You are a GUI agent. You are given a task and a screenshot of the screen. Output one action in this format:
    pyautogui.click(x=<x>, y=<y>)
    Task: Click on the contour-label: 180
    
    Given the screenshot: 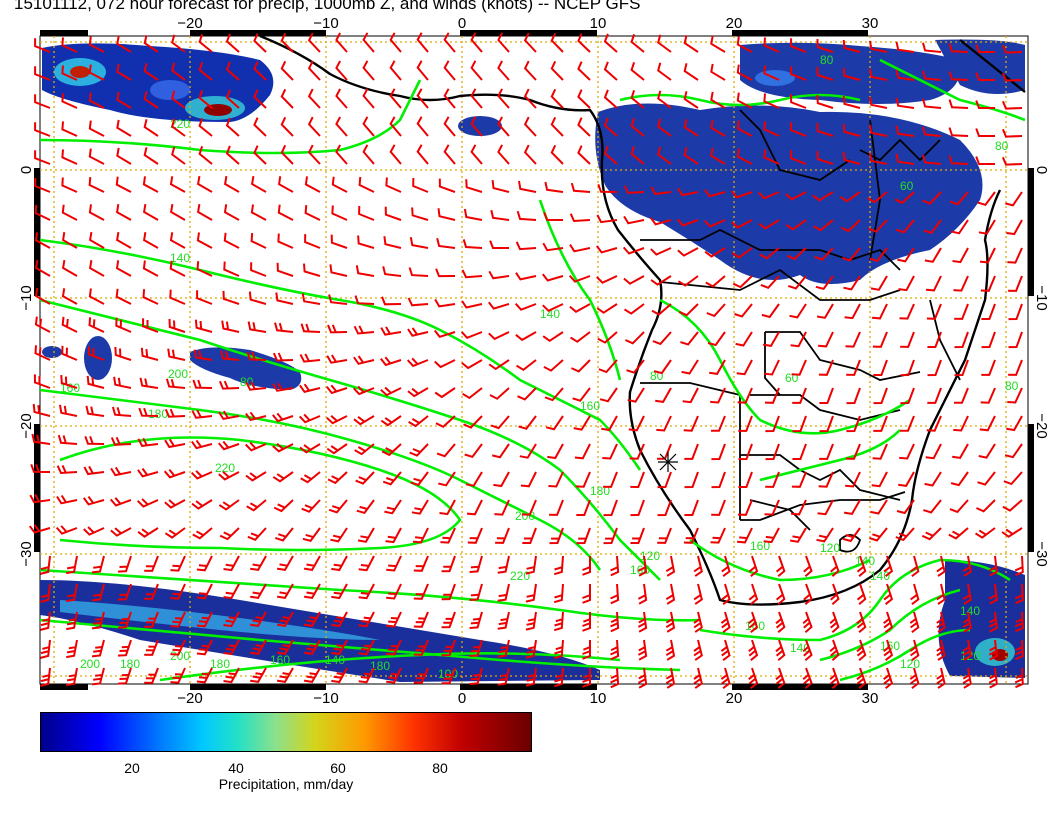 What is the action you would take?
    pyautogui.click(x=158, y=414)
    